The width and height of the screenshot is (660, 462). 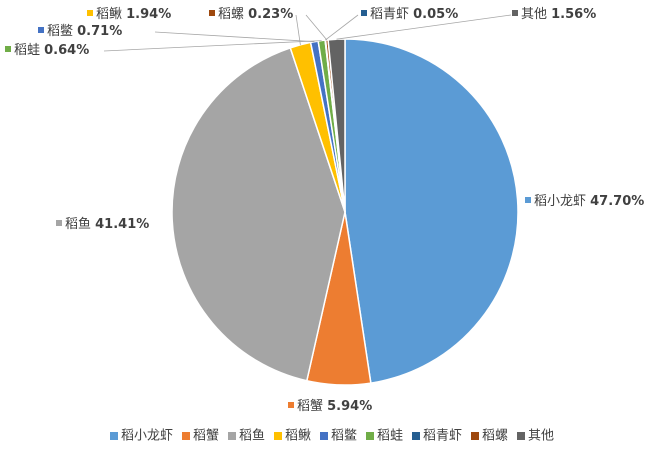 I want to click on data-label-category: 稻蛙, so click(x=29, y=50).